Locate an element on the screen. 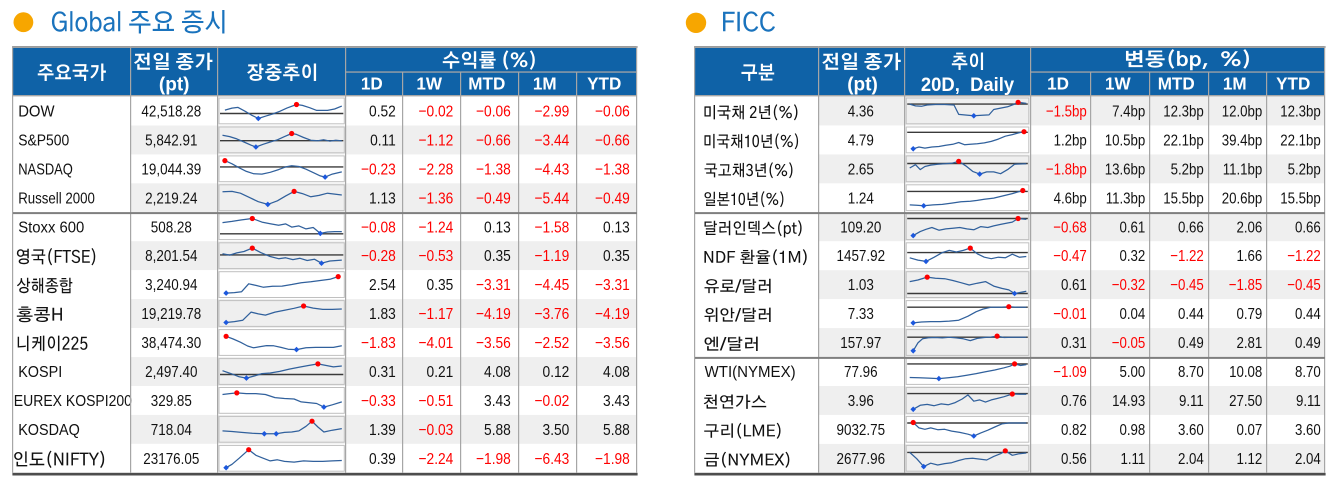 The width and height of the screenshot is (1341, 484). svg-text: −1.22 is located at coordinates (1304, 256).